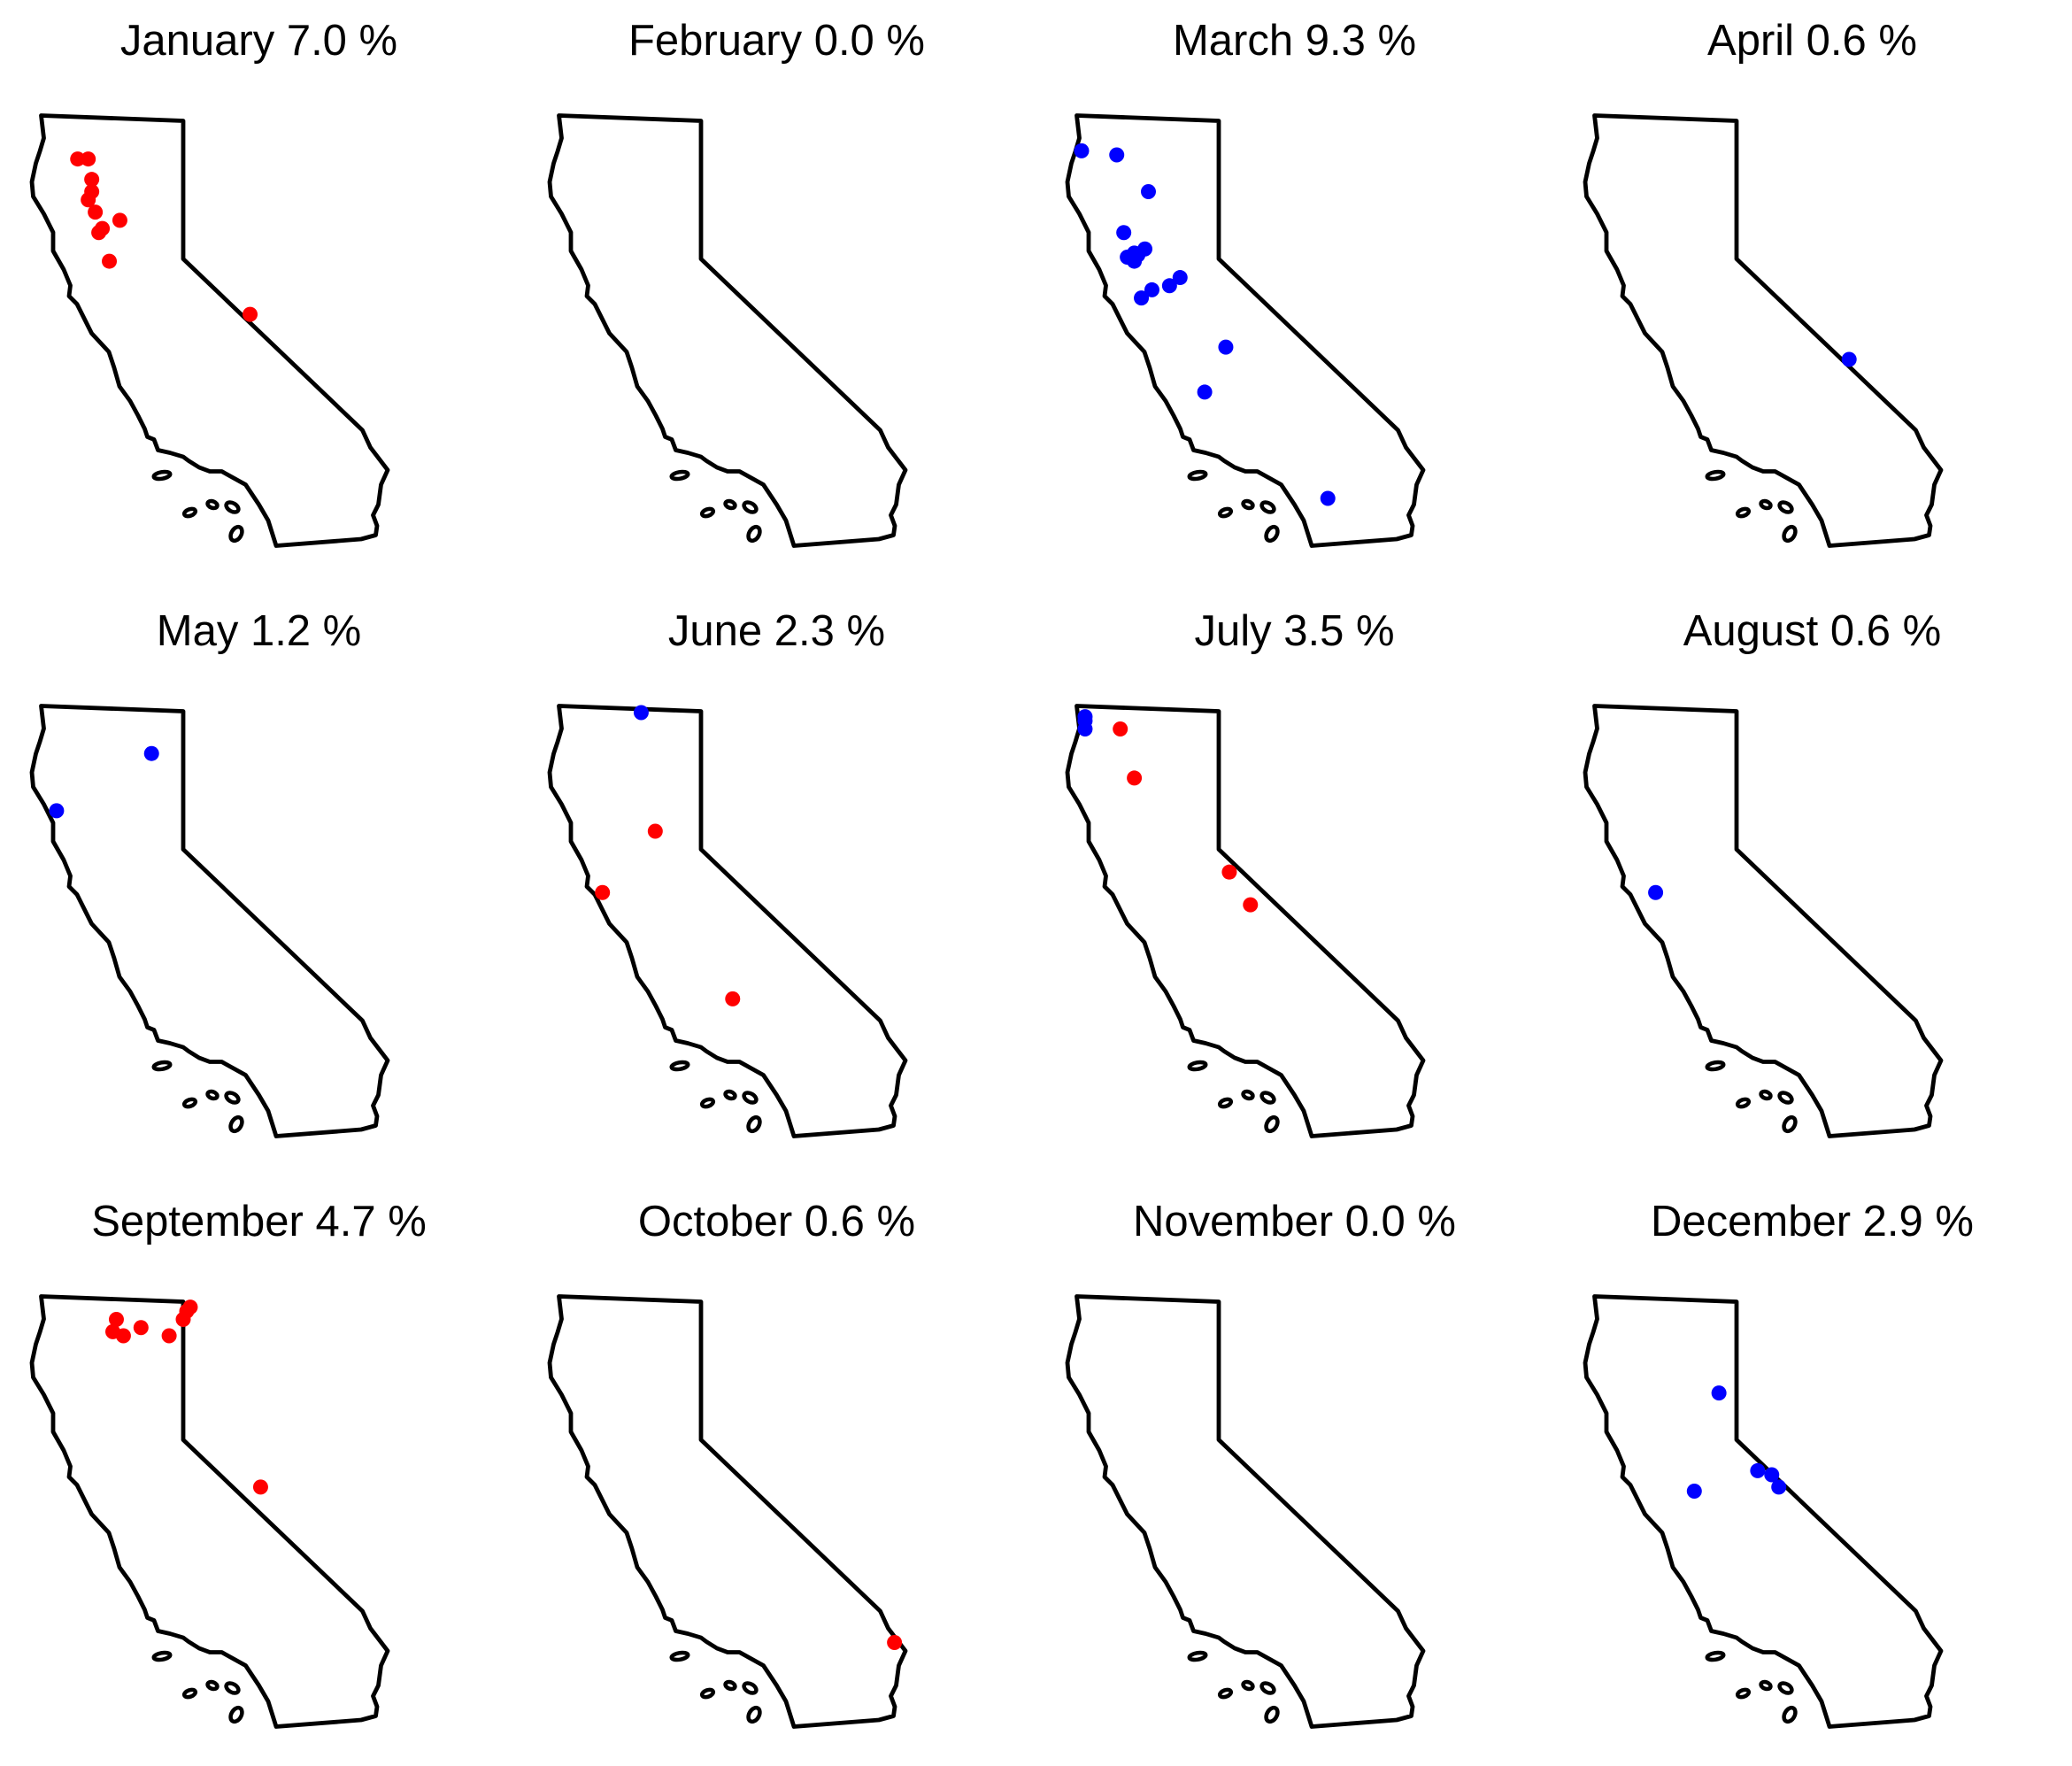 The image size is (2072, 1766). I want to click on month-label: November, so click(1233, 1221).